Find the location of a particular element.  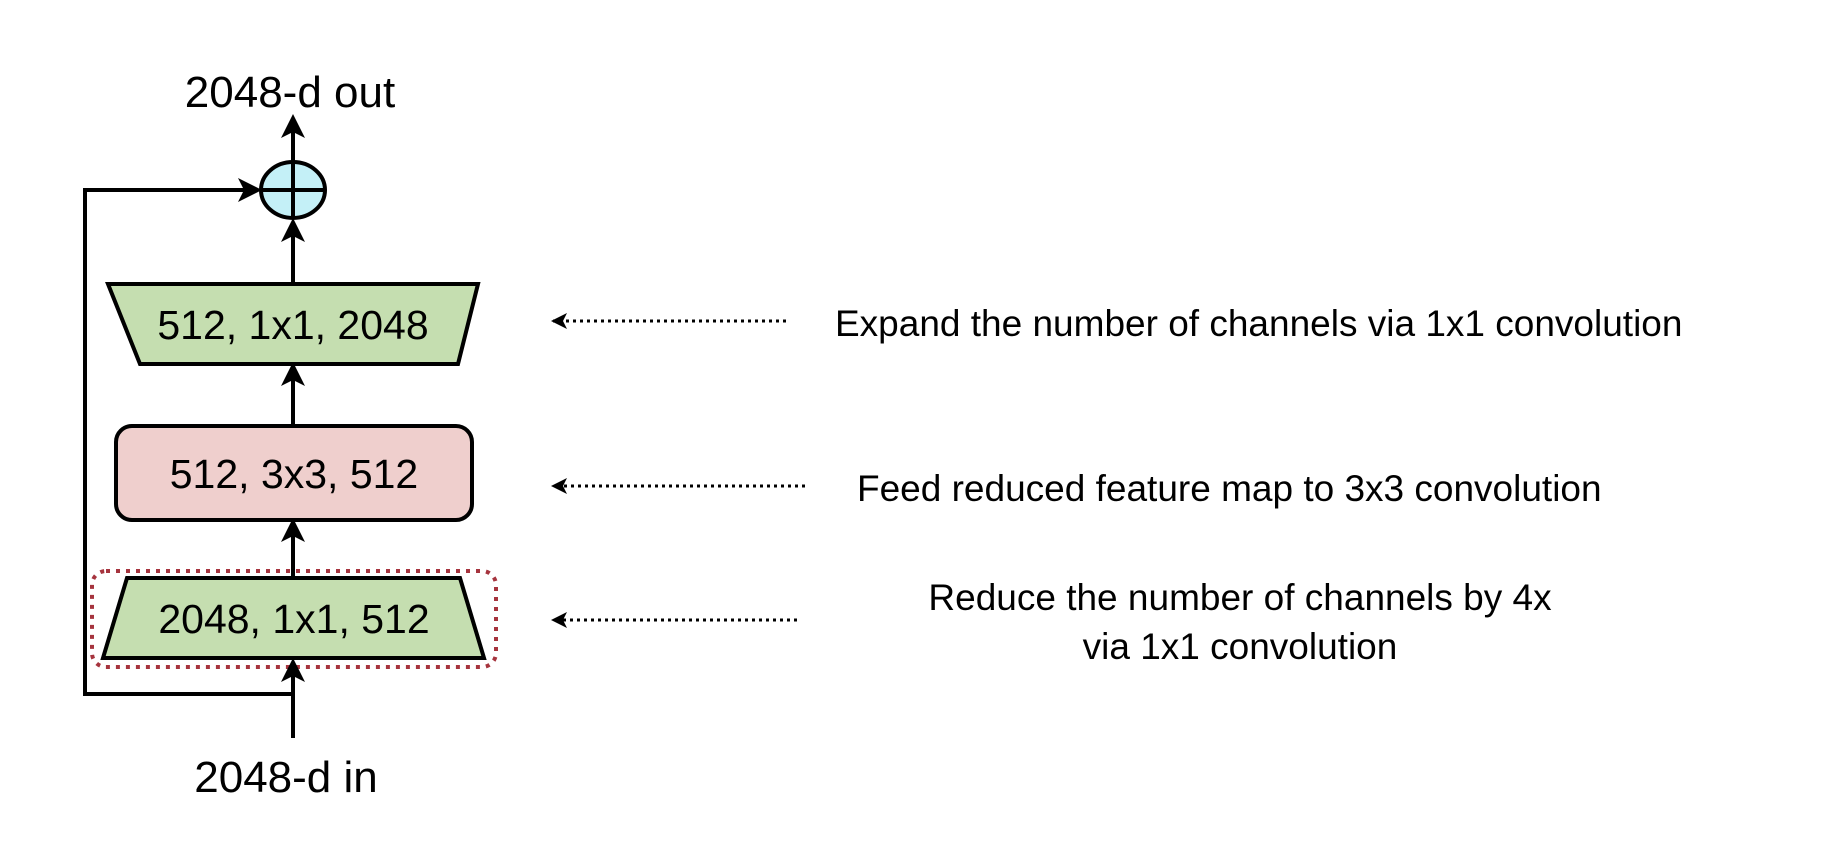

reduce-block-label: 2048, 1x1, 512 is located at coordinates (293, 619).